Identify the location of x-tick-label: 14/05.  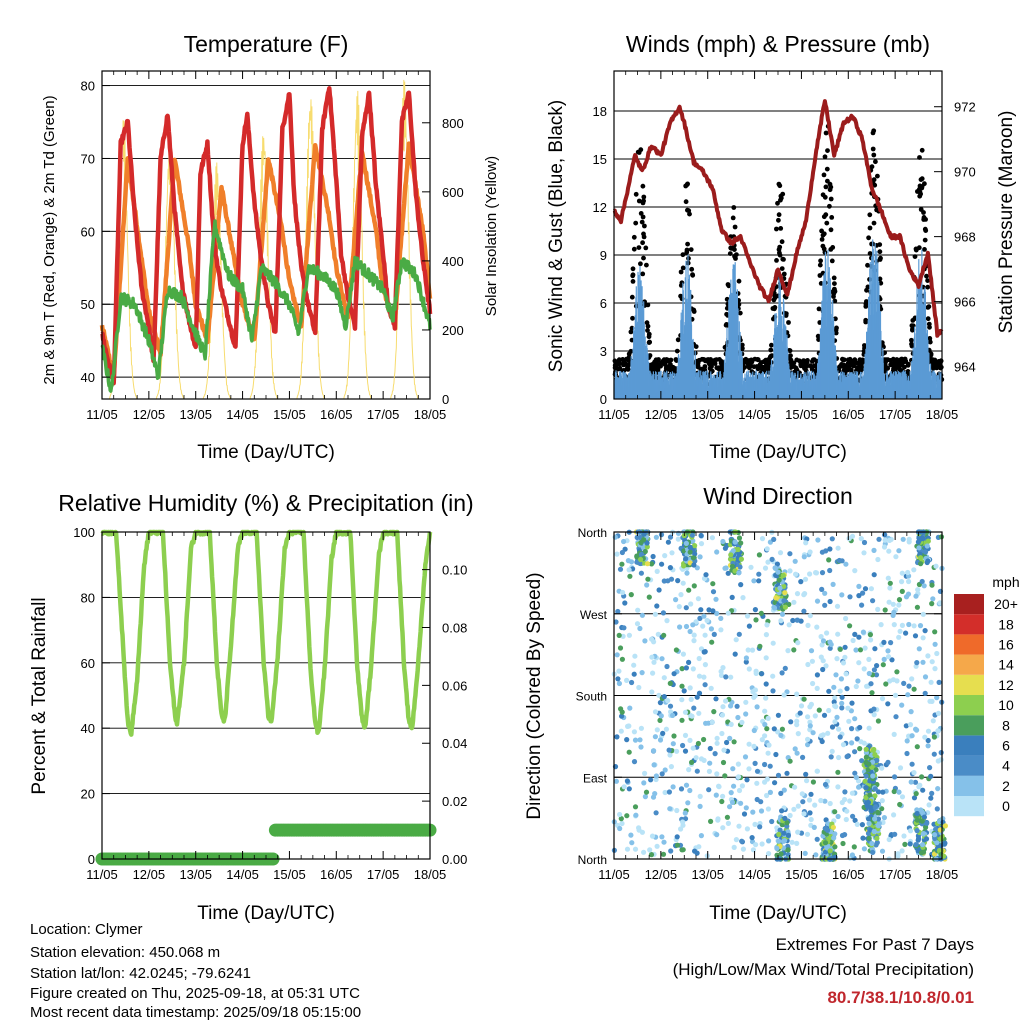
(754, 874).